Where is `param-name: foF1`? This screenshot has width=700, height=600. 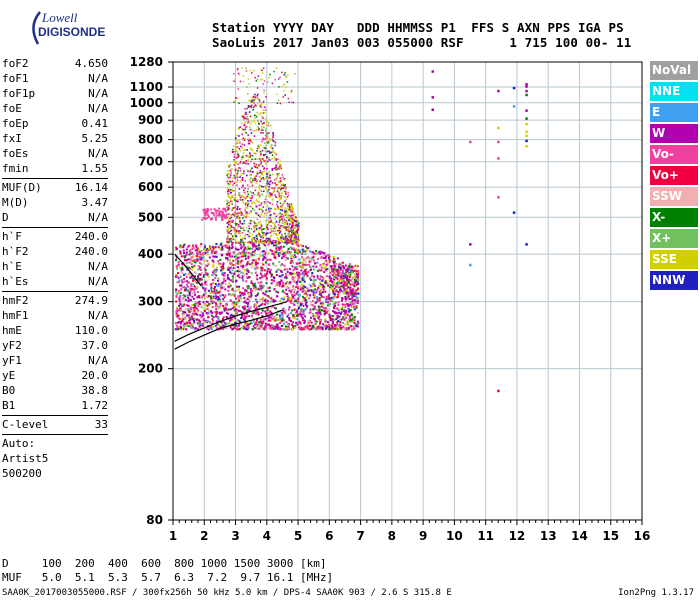 param-name: foF1 is located at coordinates (15, 78).